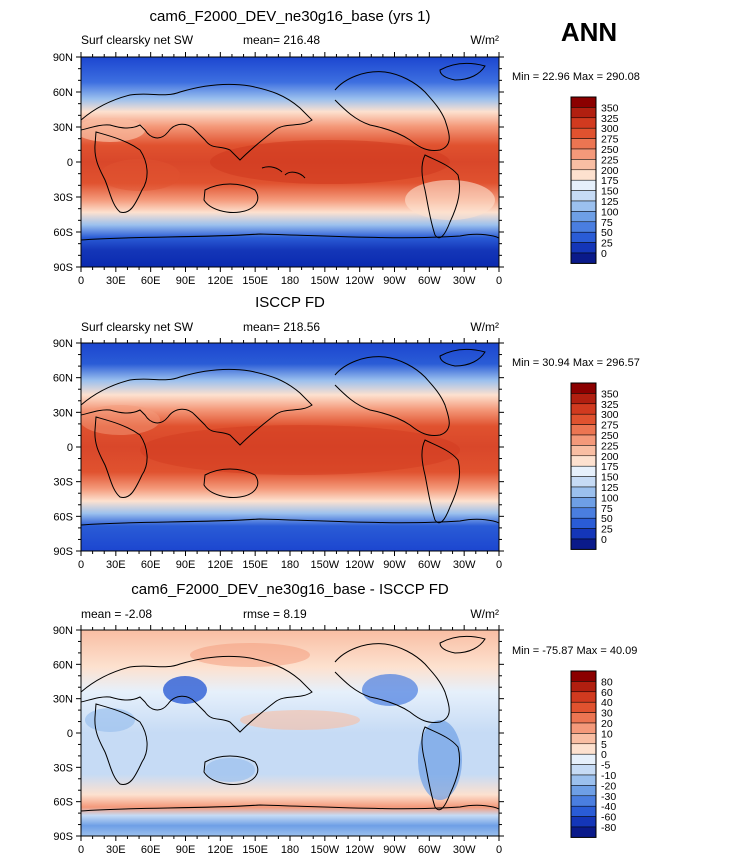 The width and height of the screenshot is (733, 866). Describe the element at coordinates (116, 850) in the screenshot. I see `x-tick-label: 30E` at that location.